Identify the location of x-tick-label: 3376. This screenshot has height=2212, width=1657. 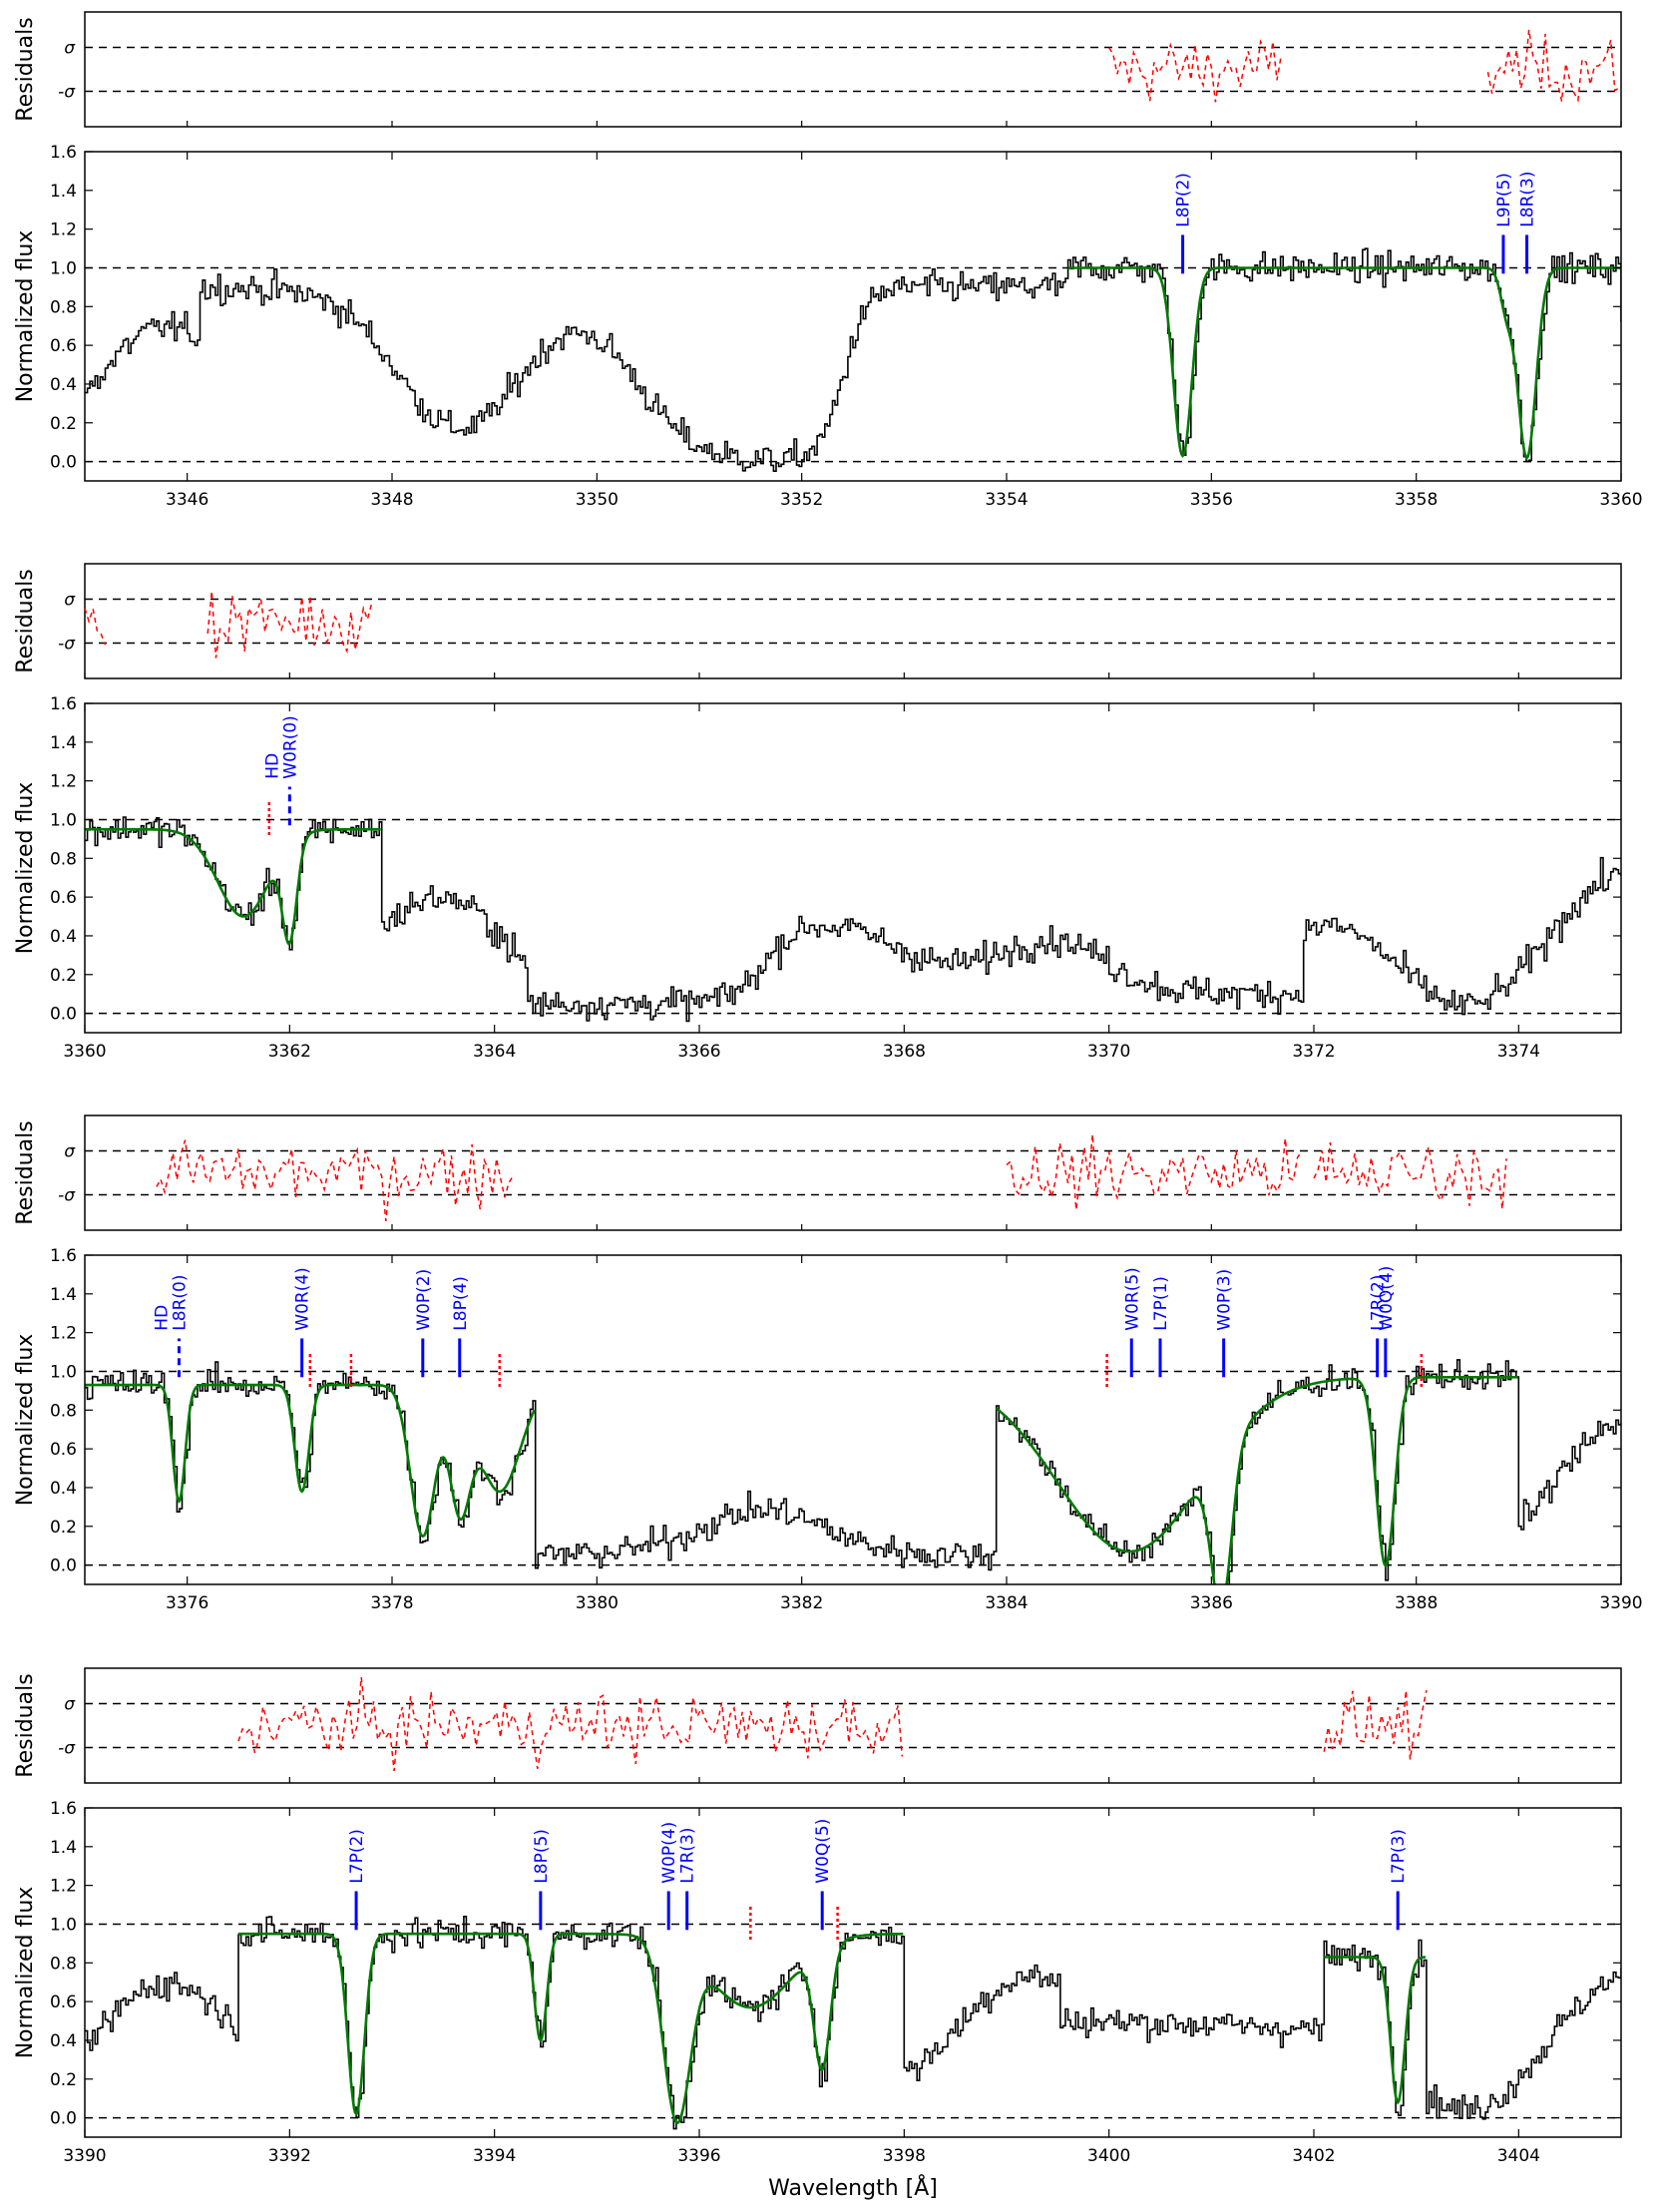
(187, 1603).